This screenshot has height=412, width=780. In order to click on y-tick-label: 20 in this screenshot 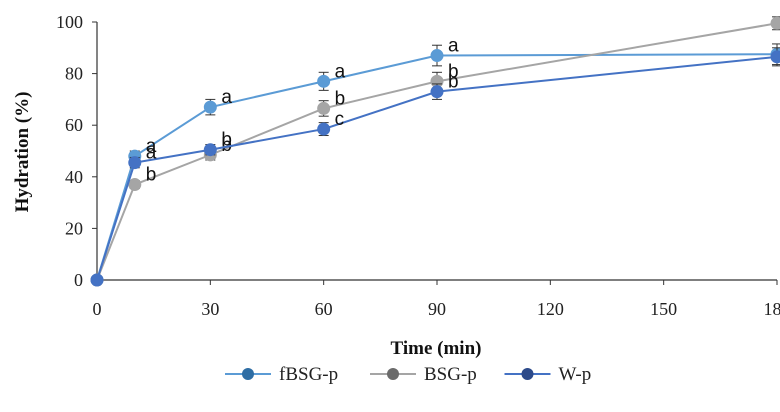, I will do `click(74, 228)`.